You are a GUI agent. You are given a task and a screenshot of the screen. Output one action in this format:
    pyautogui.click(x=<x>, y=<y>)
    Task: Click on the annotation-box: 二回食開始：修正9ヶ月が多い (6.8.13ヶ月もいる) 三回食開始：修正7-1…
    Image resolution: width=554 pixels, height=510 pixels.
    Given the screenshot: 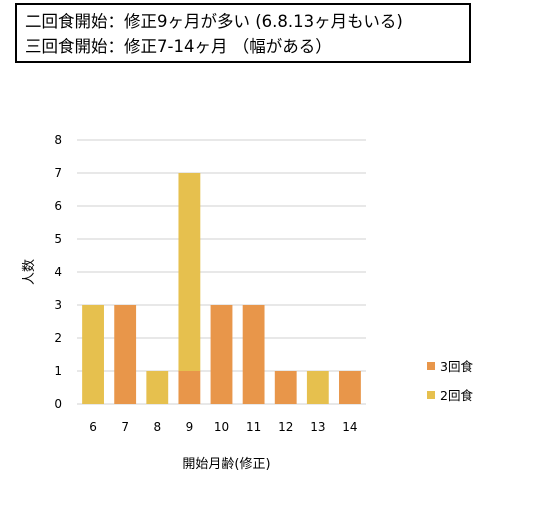 What is the action you would take?
    pyautogui.click(x=243, y=33)
    